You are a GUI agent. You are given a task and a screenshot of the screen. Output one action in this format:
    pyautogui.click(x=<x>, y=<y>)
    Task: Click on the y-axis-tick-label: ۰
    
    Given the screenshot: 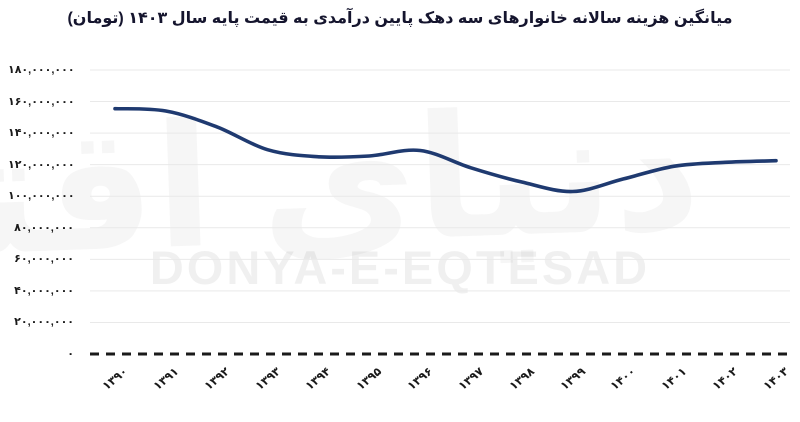 What is the action you would take?
    pyautogui.click(x=70, y=354)
    